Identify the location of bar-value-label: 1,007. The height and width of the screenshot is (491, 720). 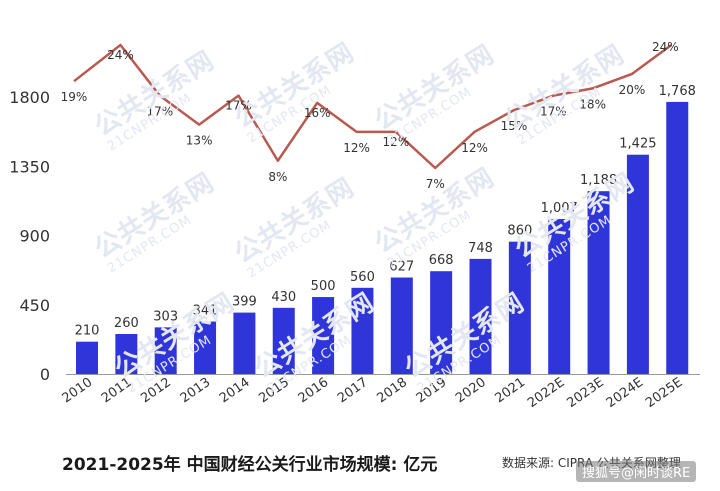
(559, 208).